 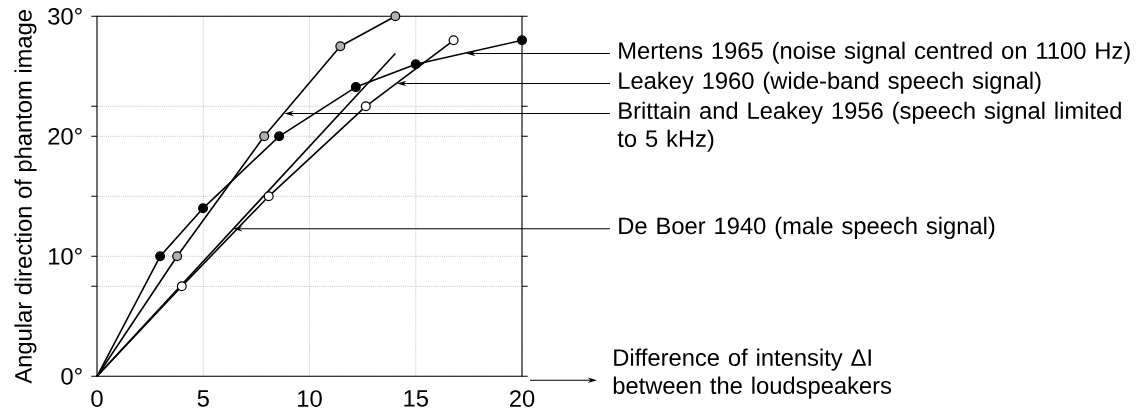 What do you see at coordinates (71, 376) in the screenshot?
I see `y-tick-label: 0°` at bounding box center [71, 376].